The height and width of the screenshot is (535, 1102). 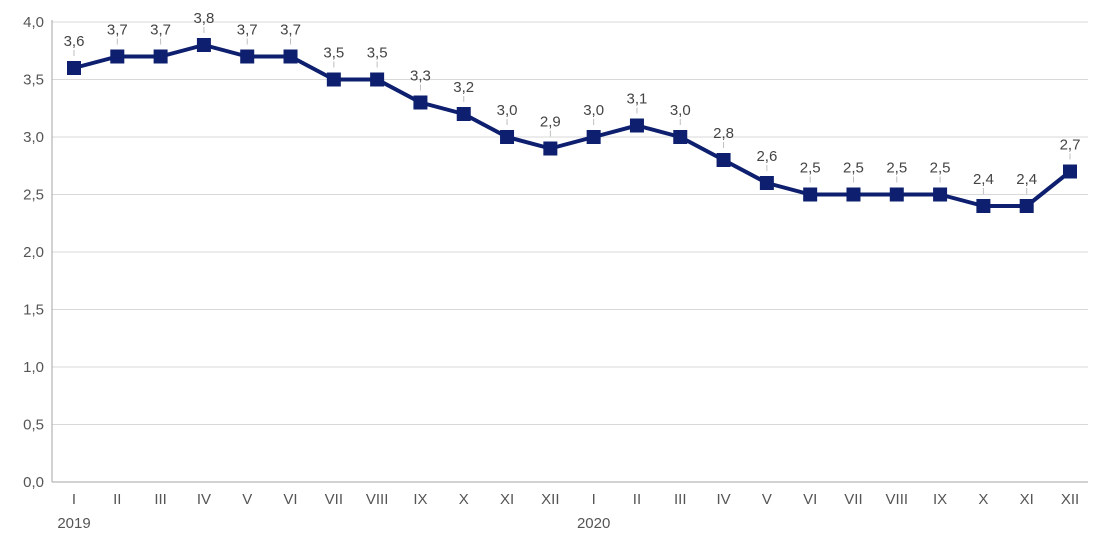 I want to click on y-tick-label: 2,0, so click(x=33, y=252).